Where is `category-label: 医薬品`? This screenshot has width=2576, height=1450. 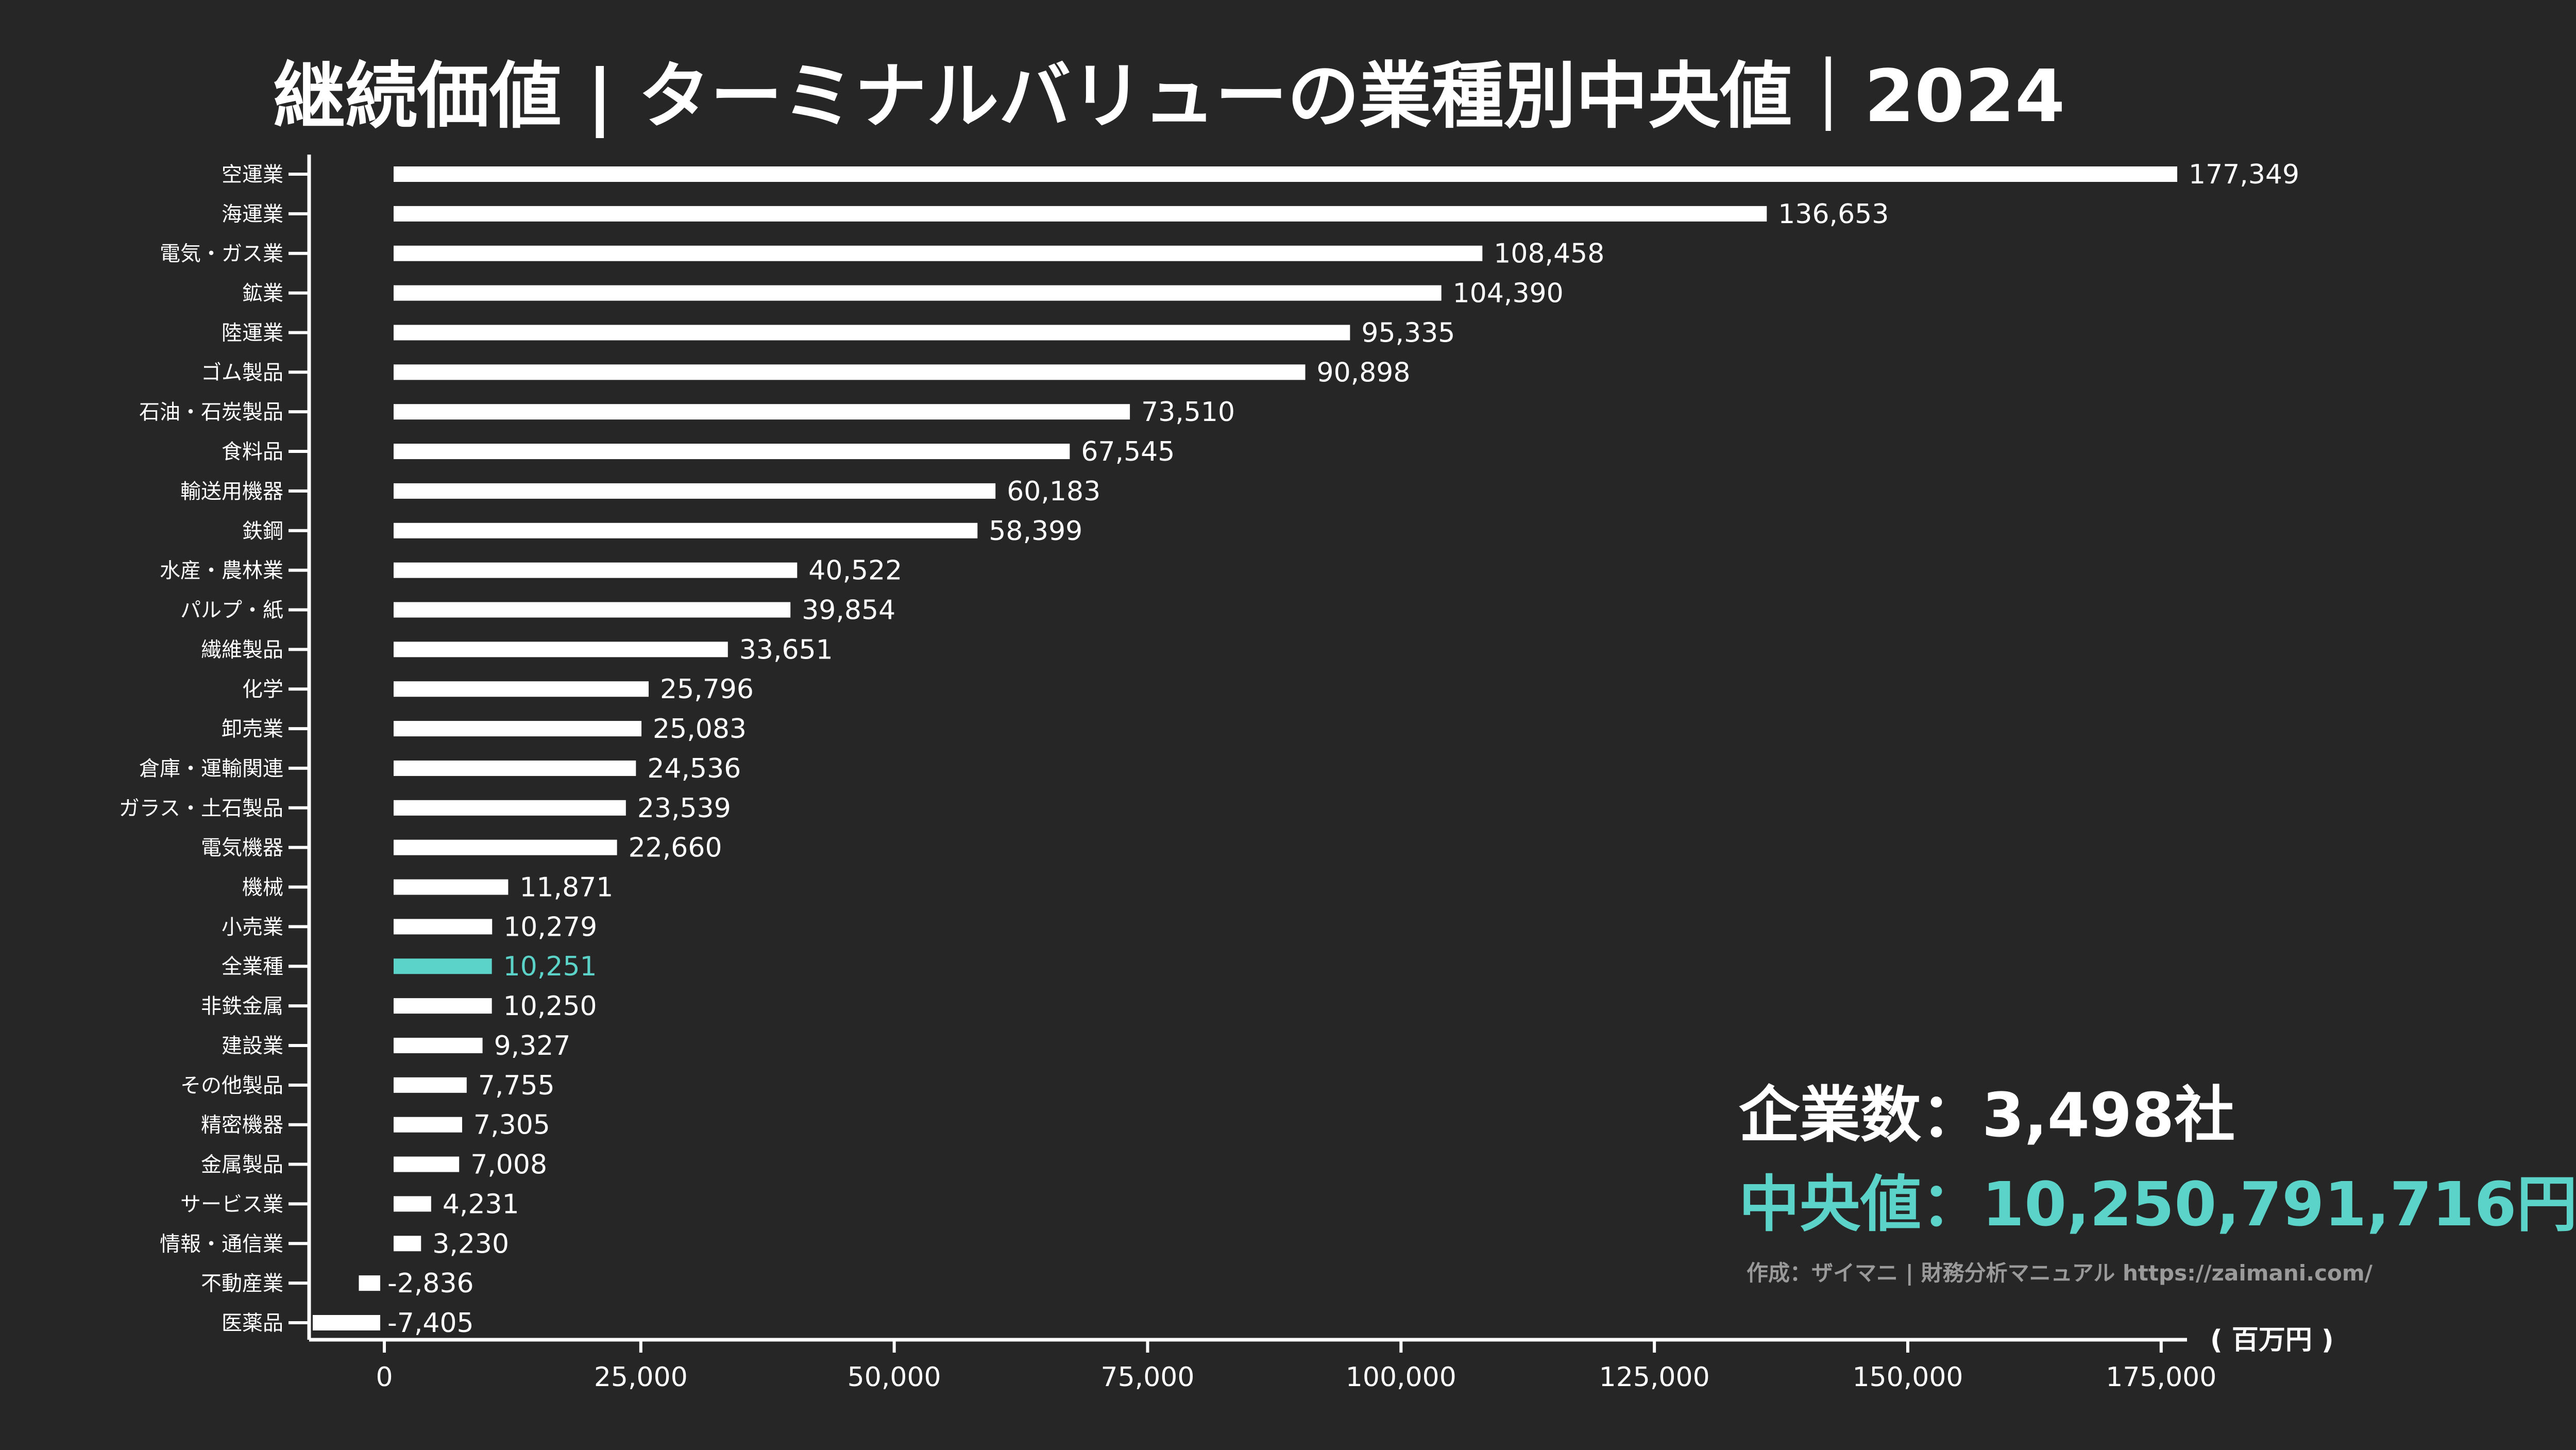
category-label: 医薬品 is located at coordinates (252, 1323).